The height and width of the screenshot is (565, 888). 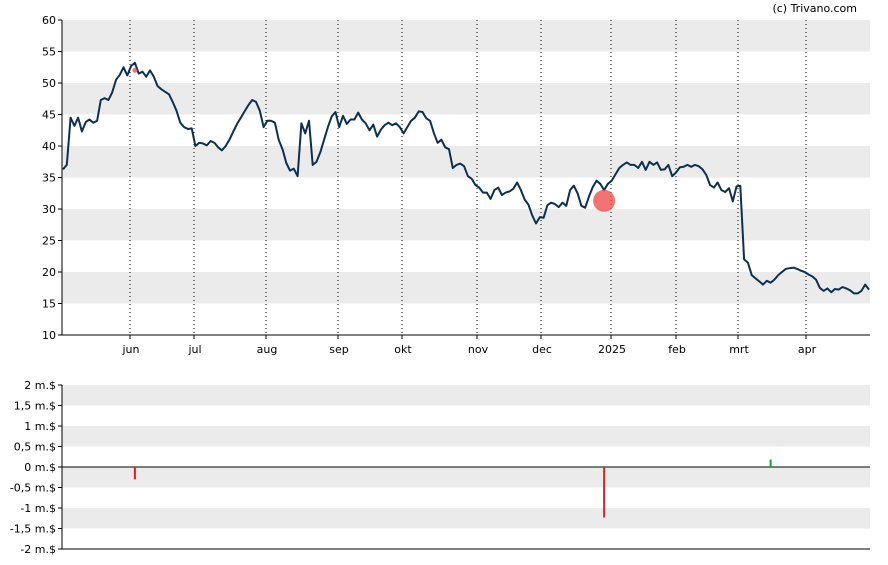 I want to click on x-tick-label: nov, so click(x=478, y=349).